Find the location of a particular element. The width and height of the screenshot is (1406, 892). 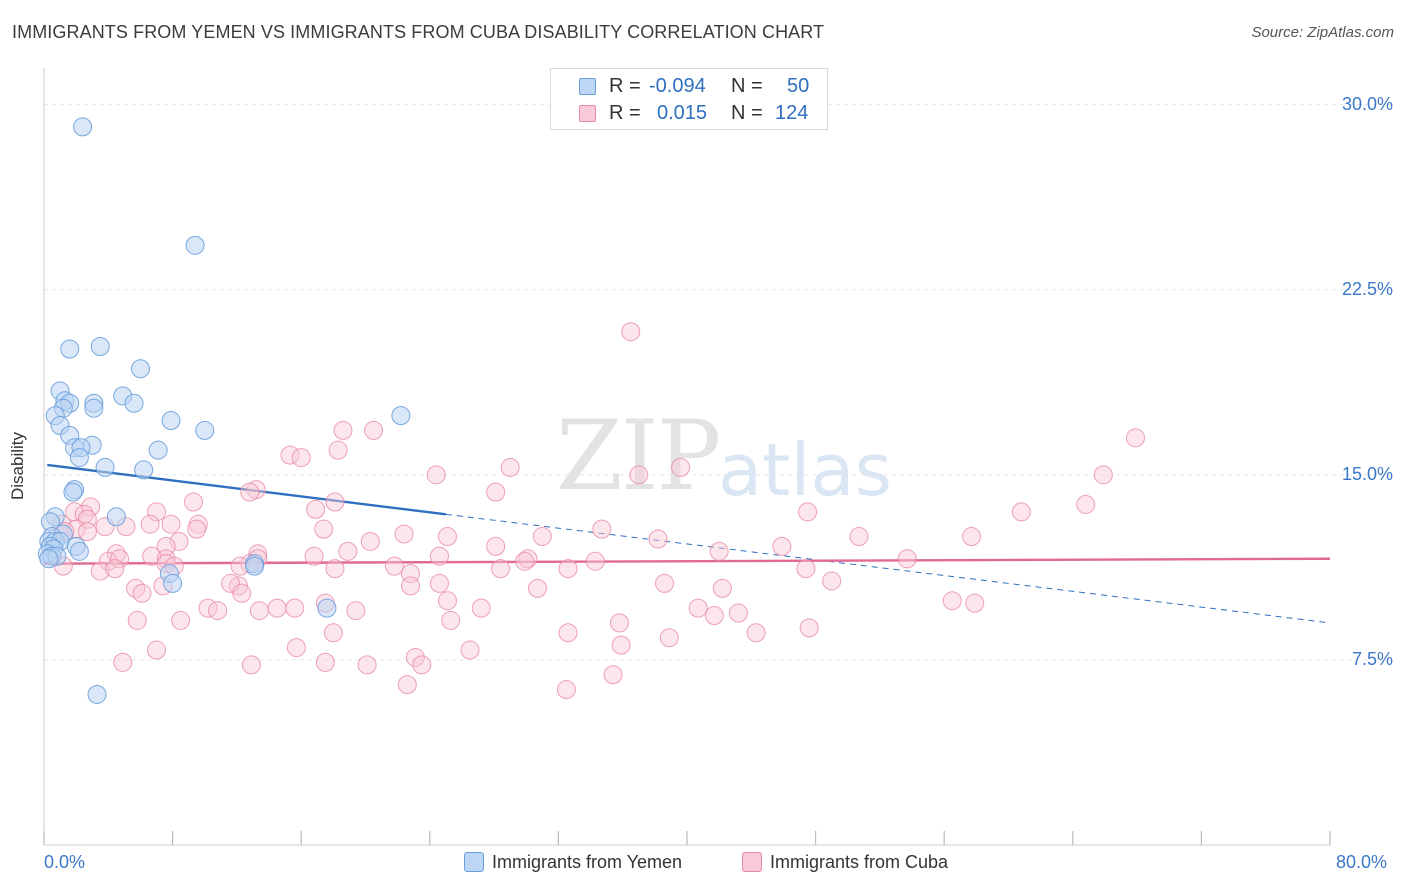

legend-swatch-cuba is located at coordinates (752, 862).